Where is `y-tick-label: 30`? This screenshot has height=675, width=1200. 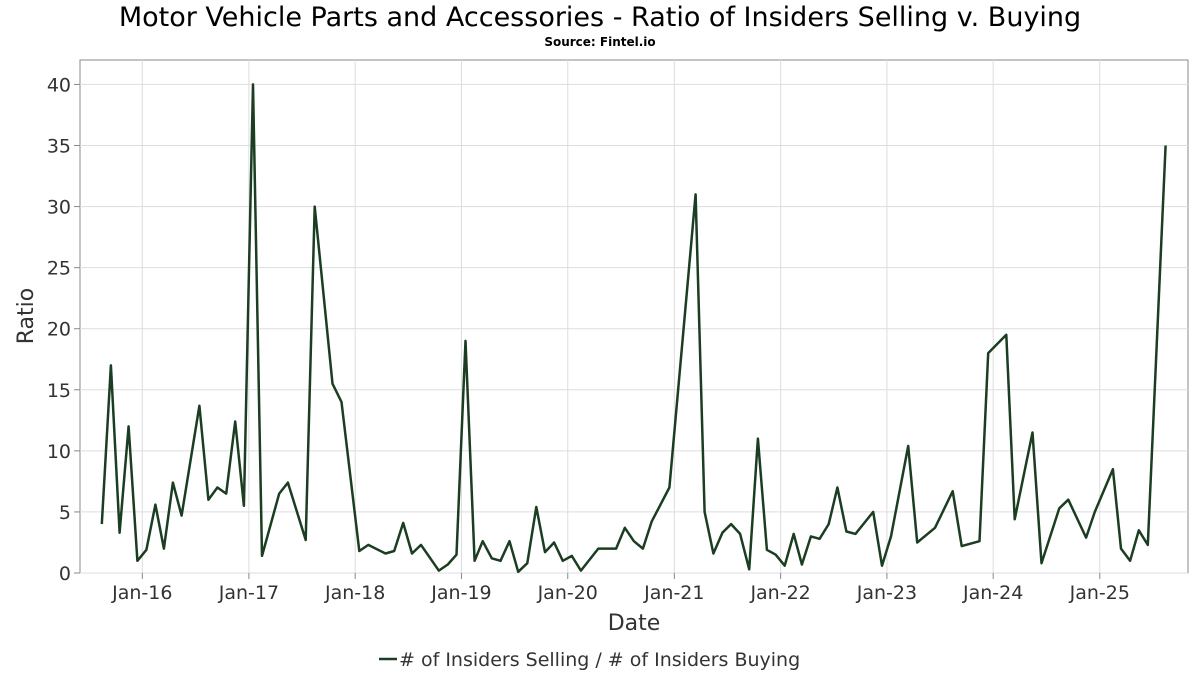
y-tick-label: 30 is located at coordinates (59, 208).